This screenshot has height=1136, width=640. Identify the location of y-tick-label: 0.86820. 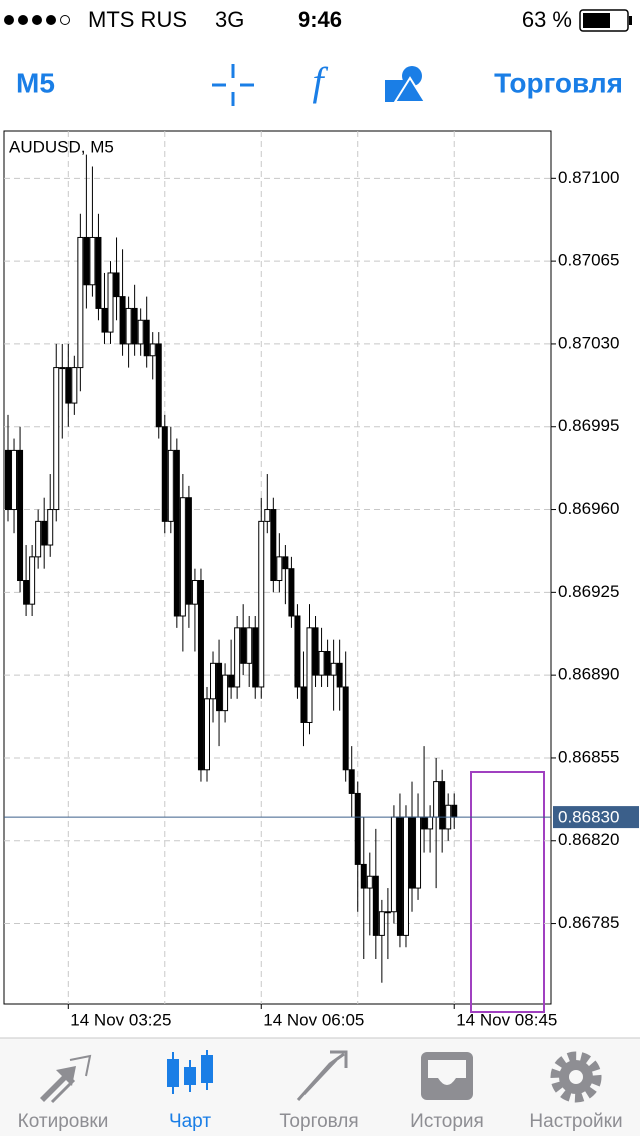
(588, 839).